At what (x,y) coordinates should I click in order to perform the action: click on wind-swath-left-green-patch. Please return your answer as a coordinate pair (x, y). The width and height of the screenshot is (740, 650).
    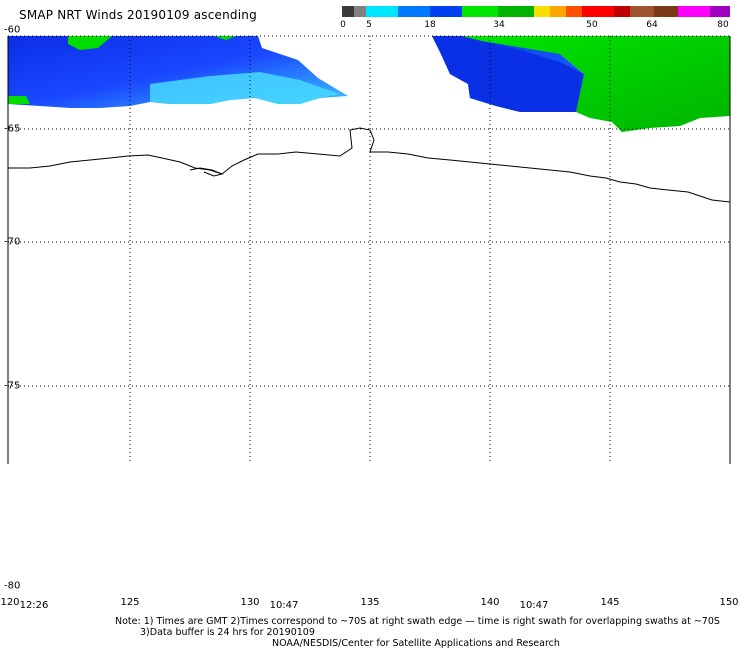
    Looking at the image, I should click on (90, 43).